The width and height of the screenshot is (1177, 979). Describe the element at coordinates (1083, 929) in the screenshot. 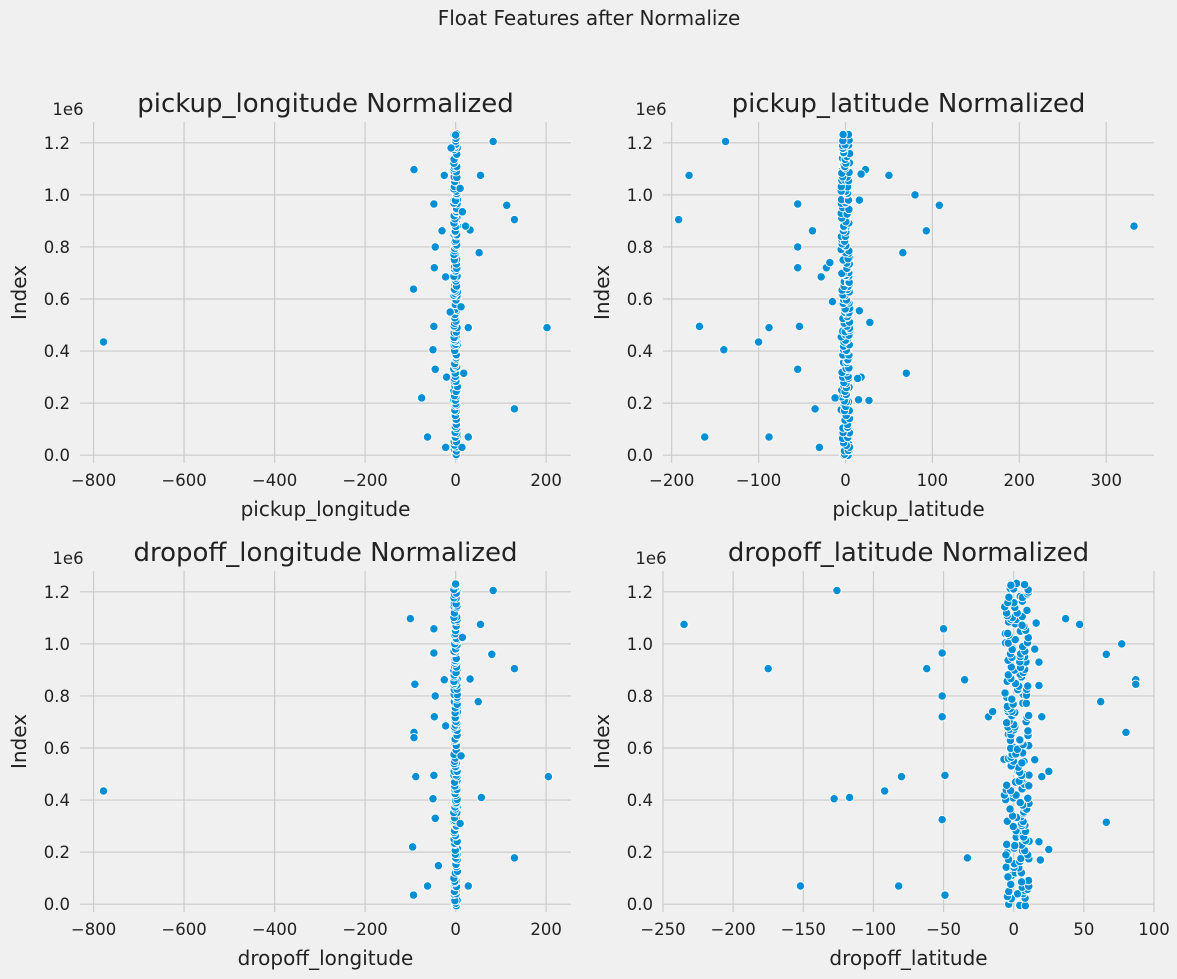

I see `x-tick-label: 50` at that location.